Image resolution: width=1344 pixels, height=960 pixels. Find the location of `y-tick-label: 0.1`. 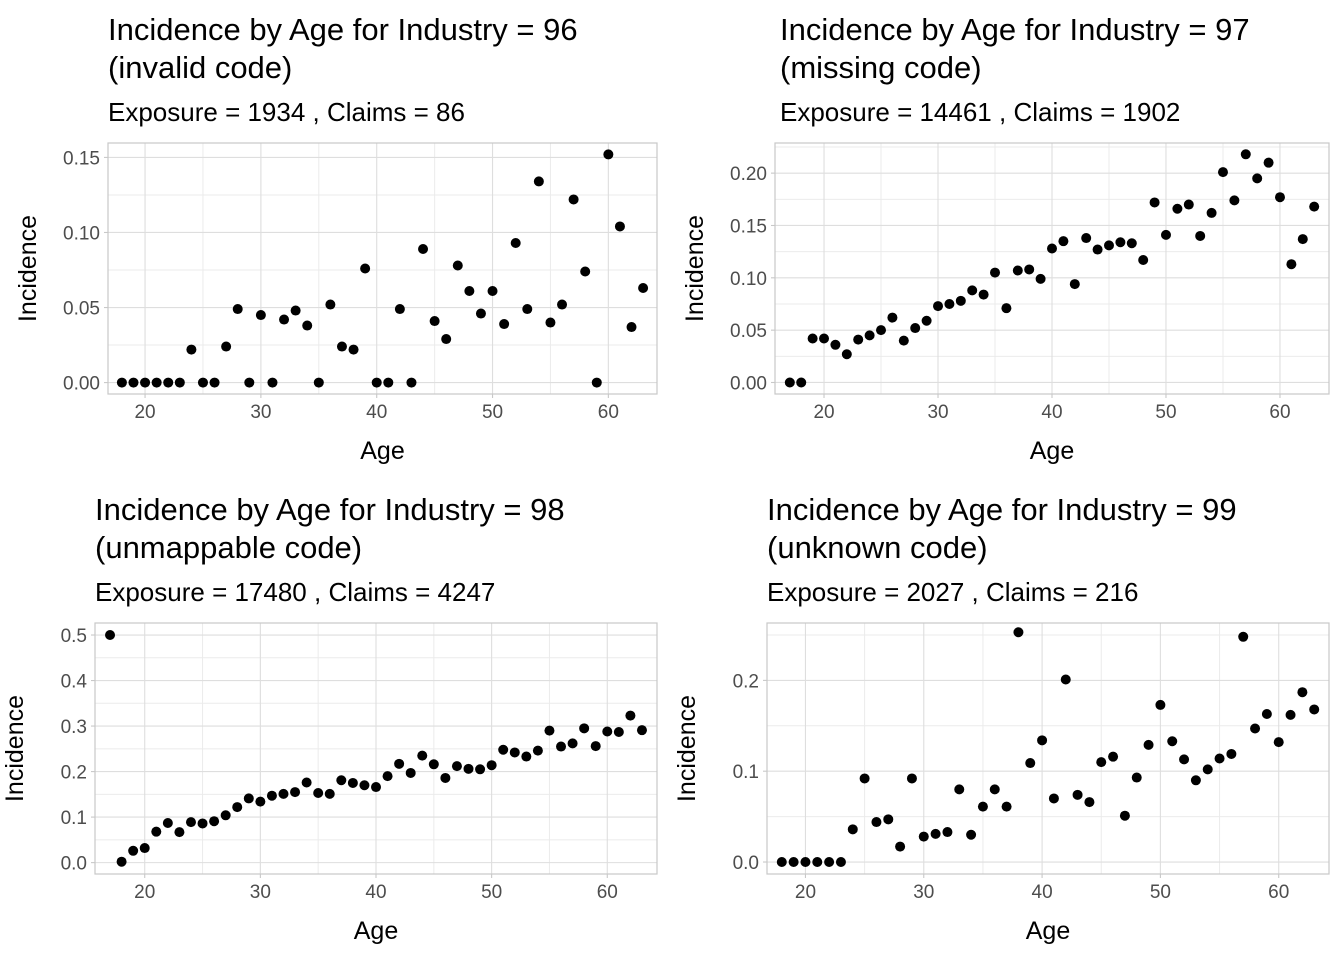

y-tick-label: 0.1 is located at coordinates (74, 818).